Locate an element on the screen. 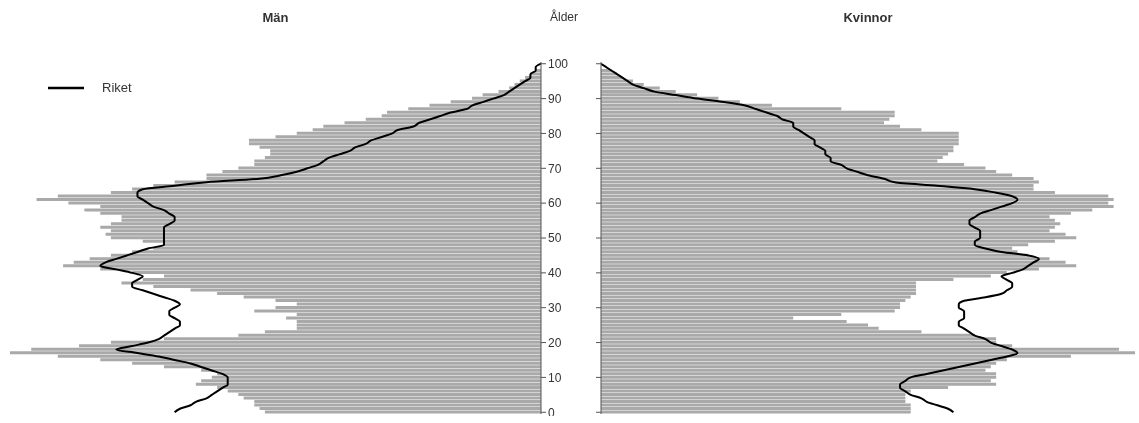  y-tick-label: 60 is located at coordinates (555, 203).